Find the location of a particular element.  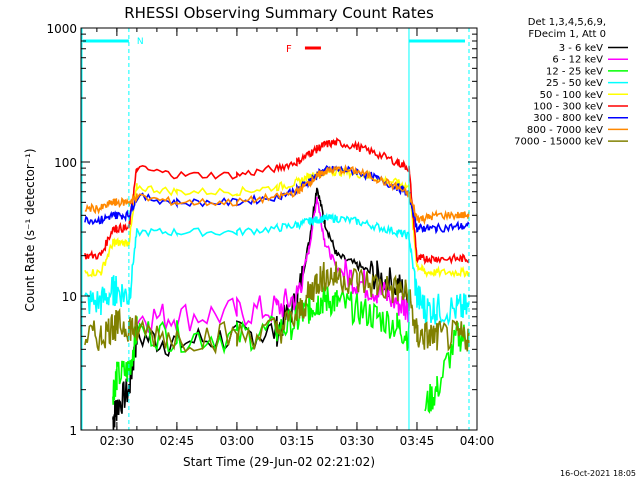

series-6-12-keV-line is located at coordinates (273, 265).